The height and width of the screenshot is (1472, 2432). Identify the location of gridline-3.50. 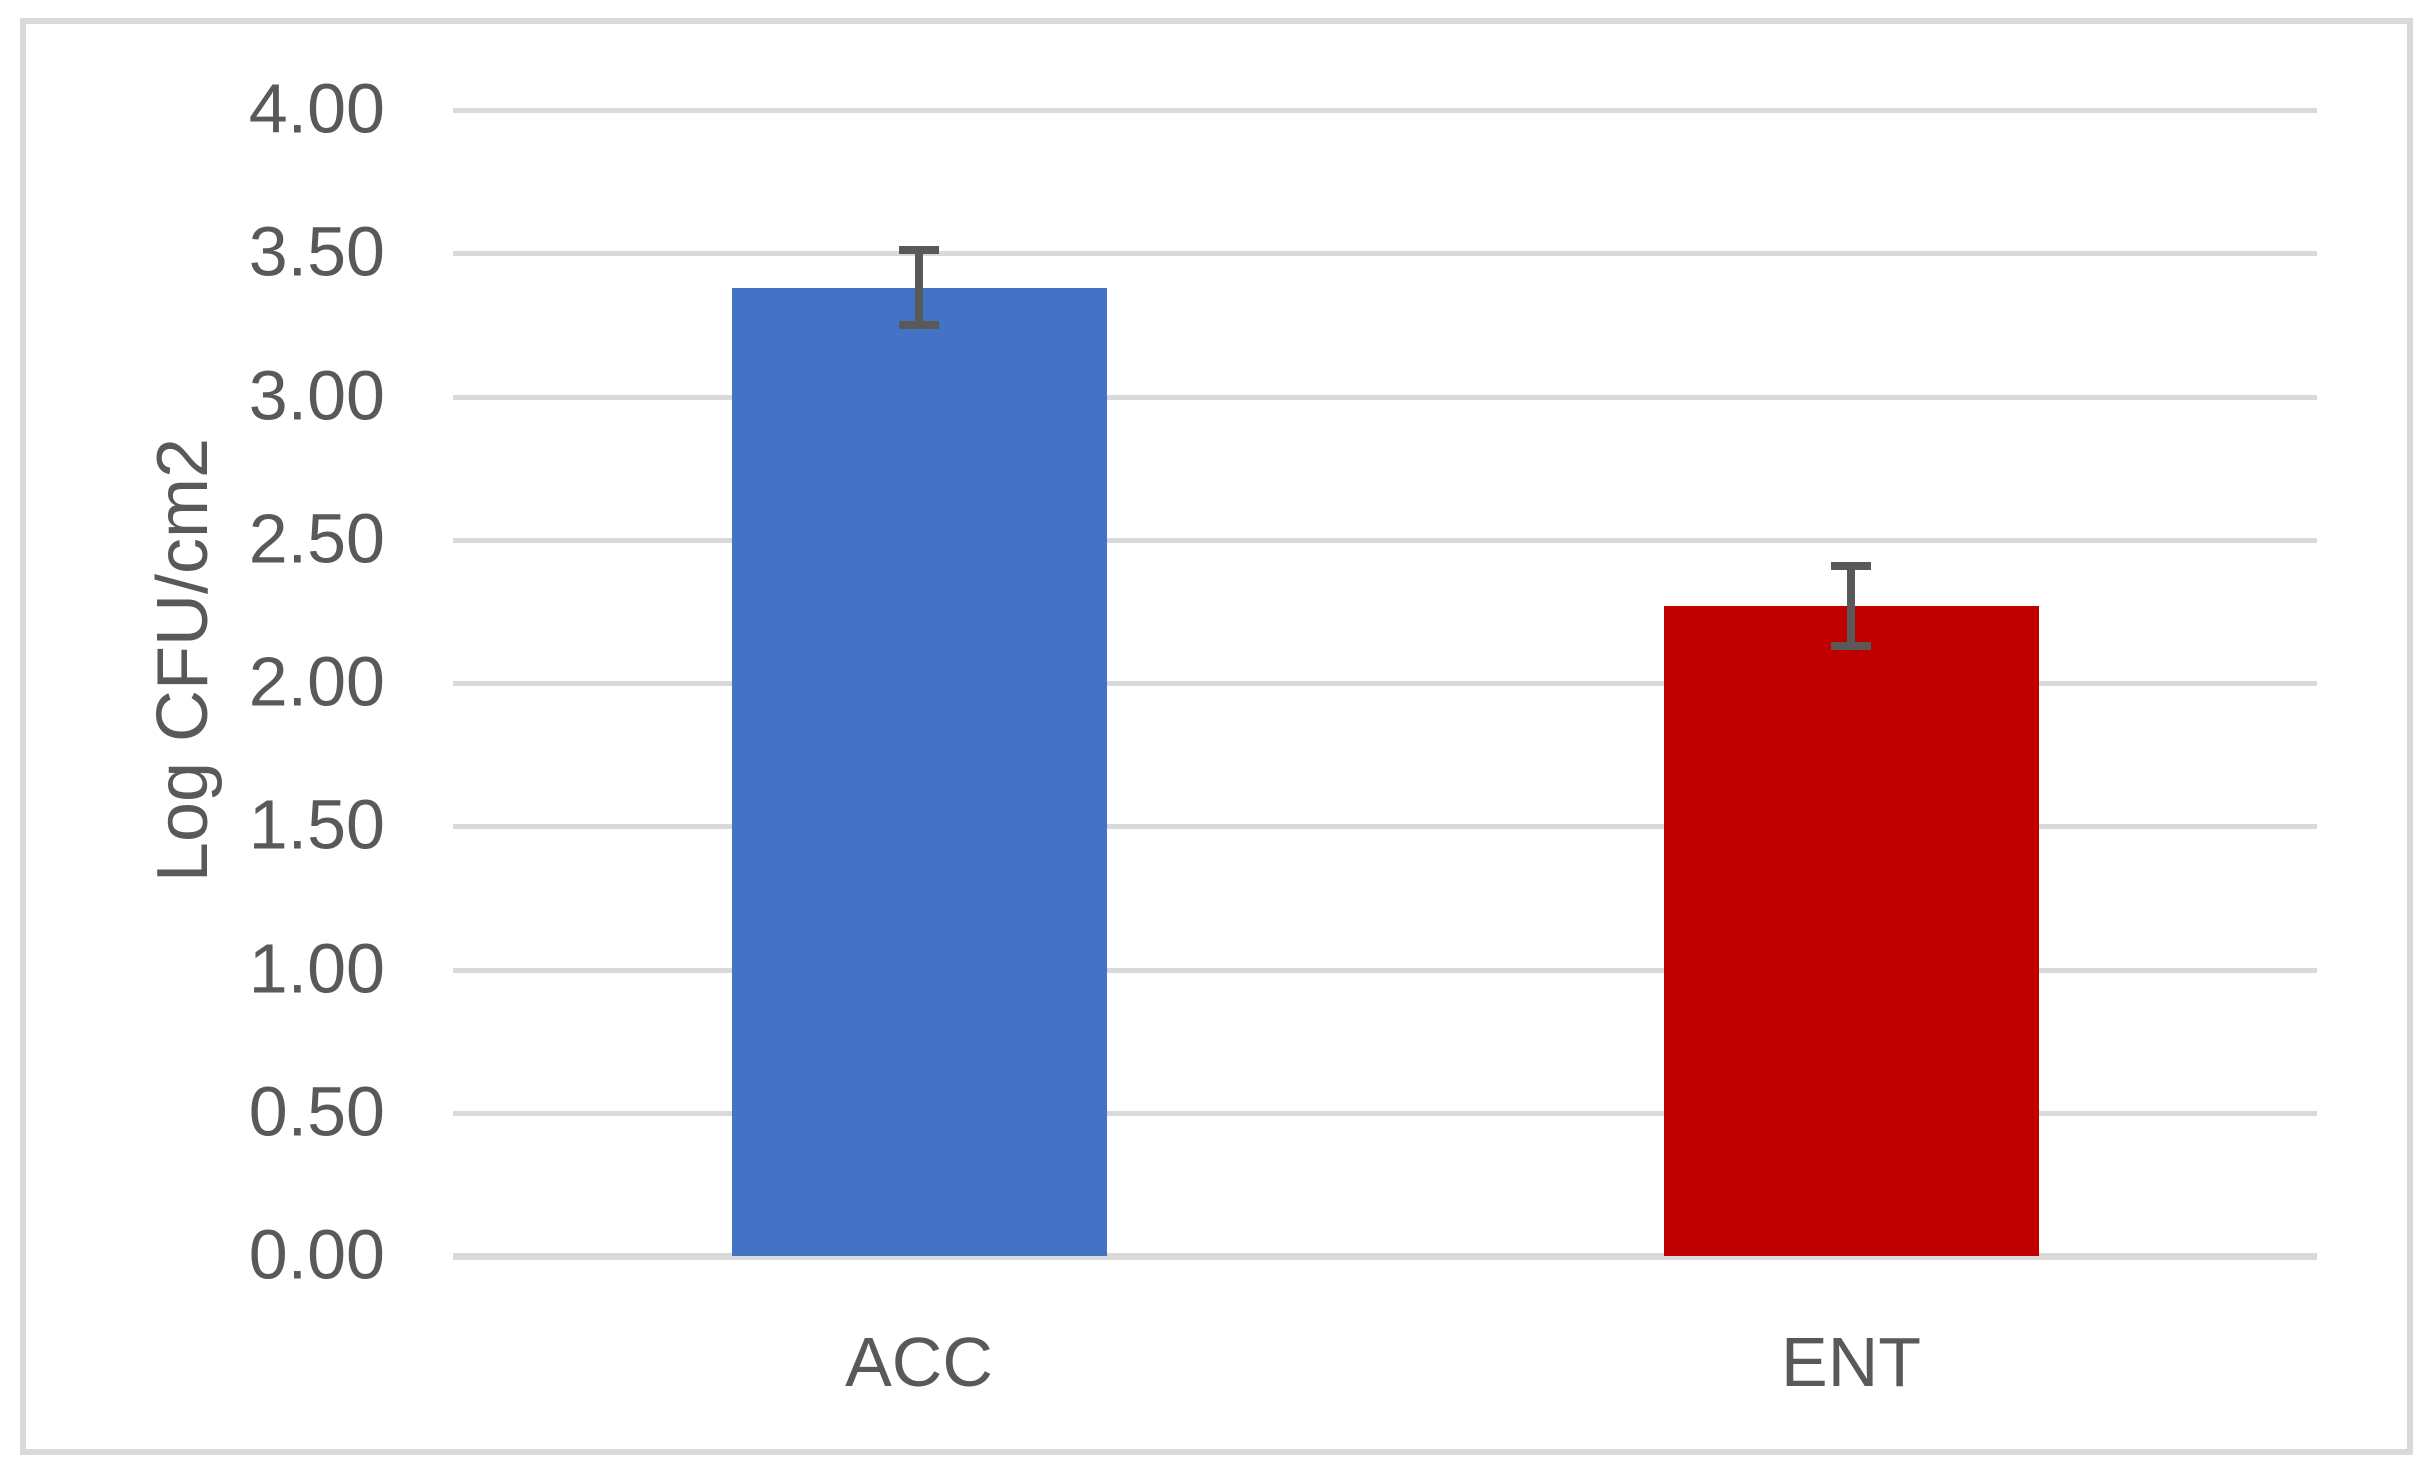
(1385, 254).